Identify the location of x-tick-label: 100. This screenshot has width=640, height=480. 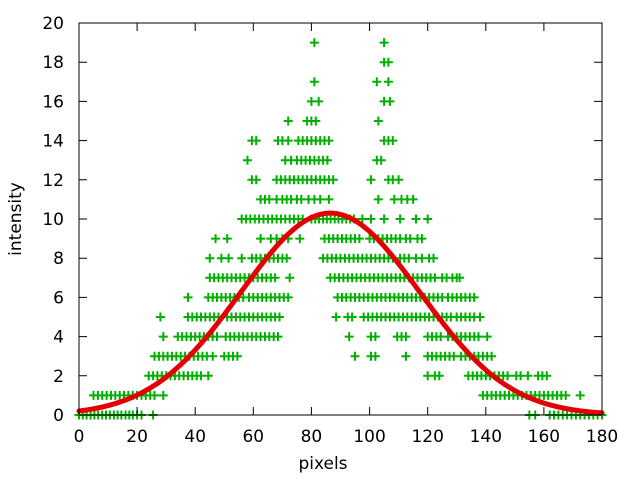
(369, 437).